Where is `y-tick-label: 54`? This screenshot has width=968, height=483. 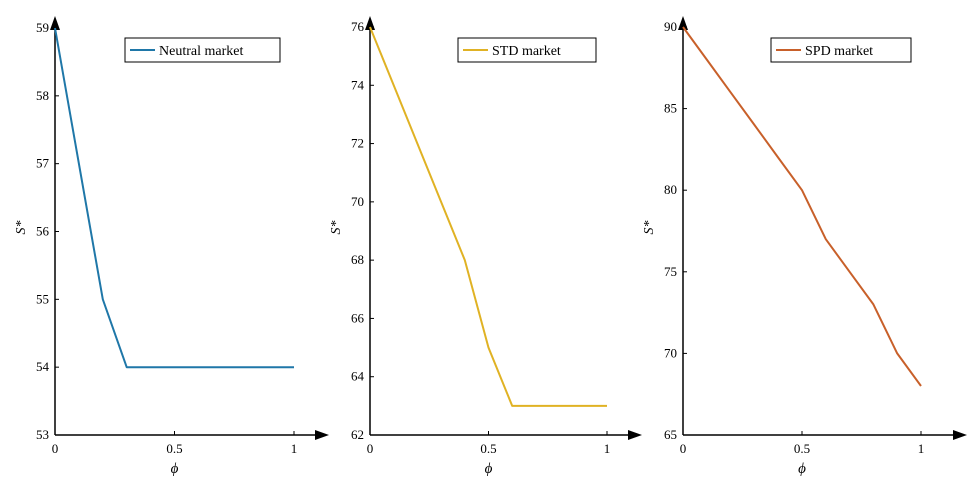
y-tick-label: 54 is located at coordinates (43, 366).